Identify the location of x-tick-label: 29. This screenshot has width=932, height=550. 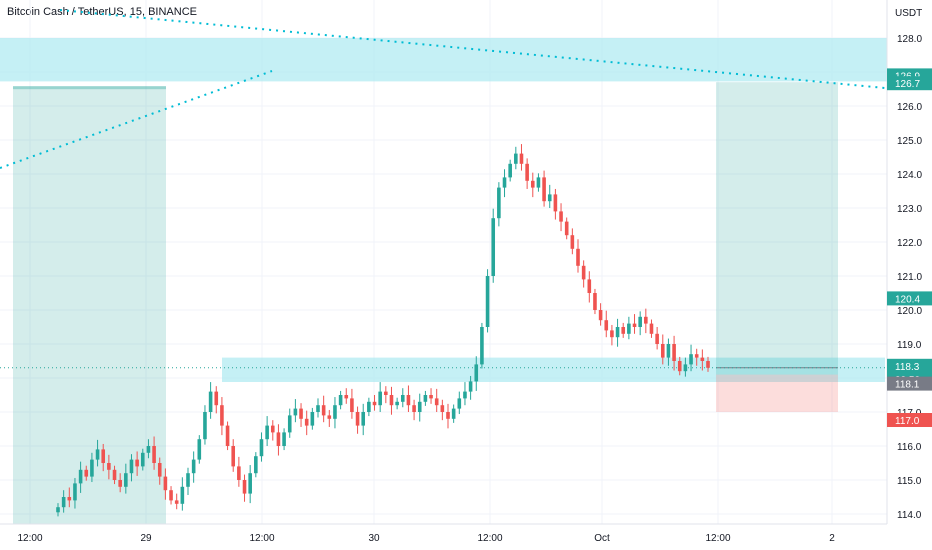
(146, 538).